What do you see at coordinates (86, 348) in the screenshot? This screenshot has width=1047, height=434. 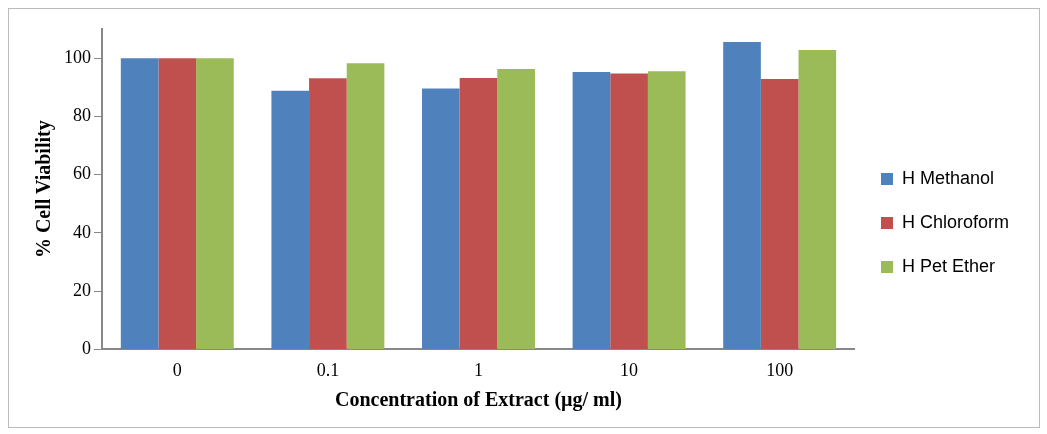 I see `y-tick-label: 0` at bounding box center [86, 348].